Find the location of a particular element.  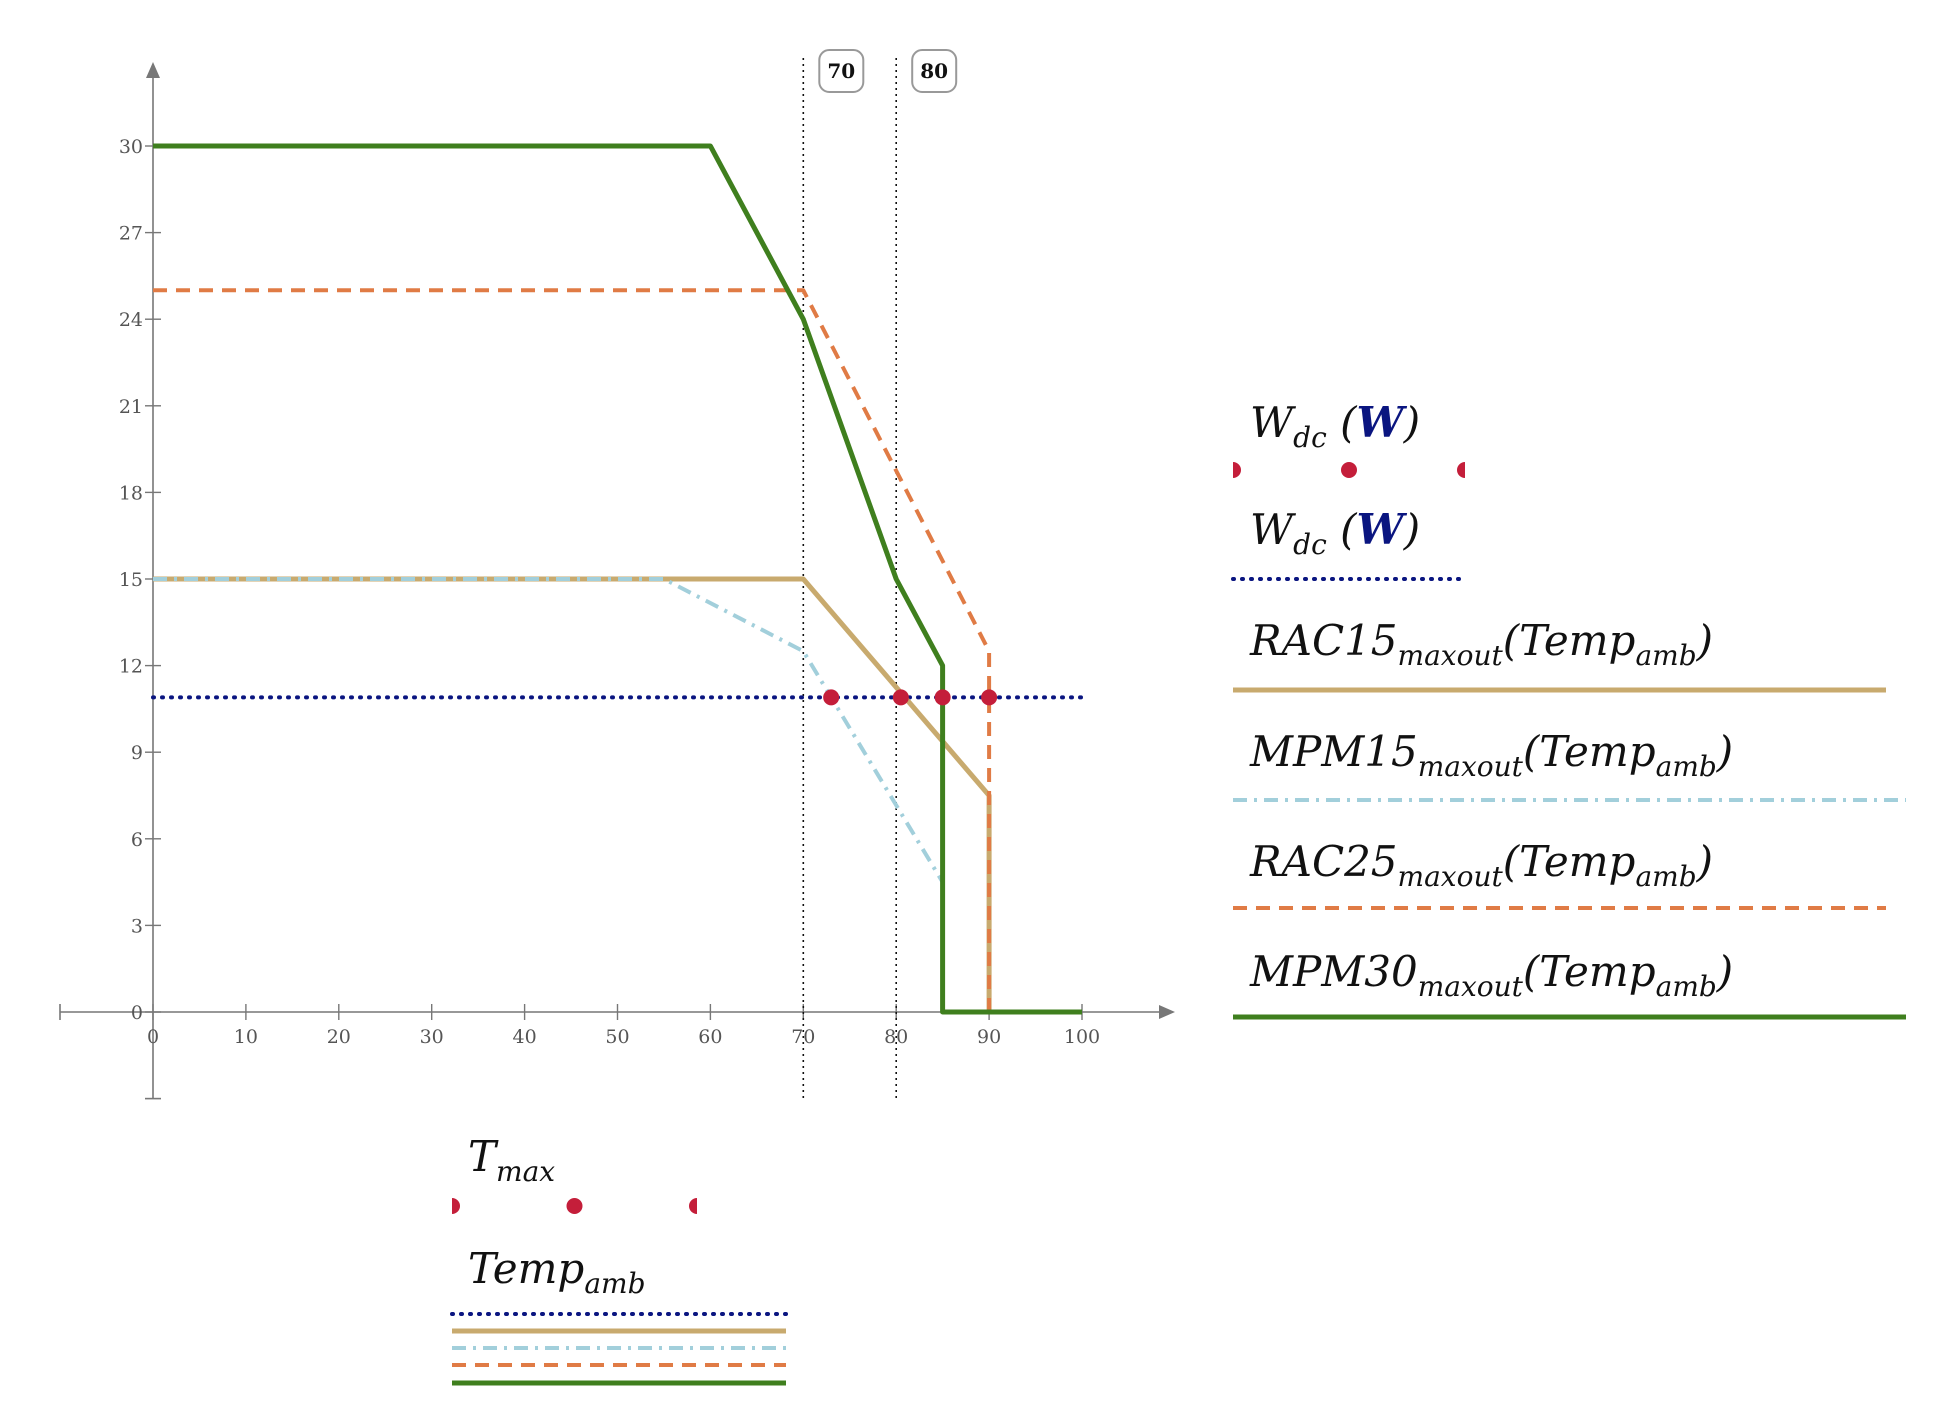

legend-right-label: RAC25maxout(Tempamb) is located at coordinates (1481, 865).